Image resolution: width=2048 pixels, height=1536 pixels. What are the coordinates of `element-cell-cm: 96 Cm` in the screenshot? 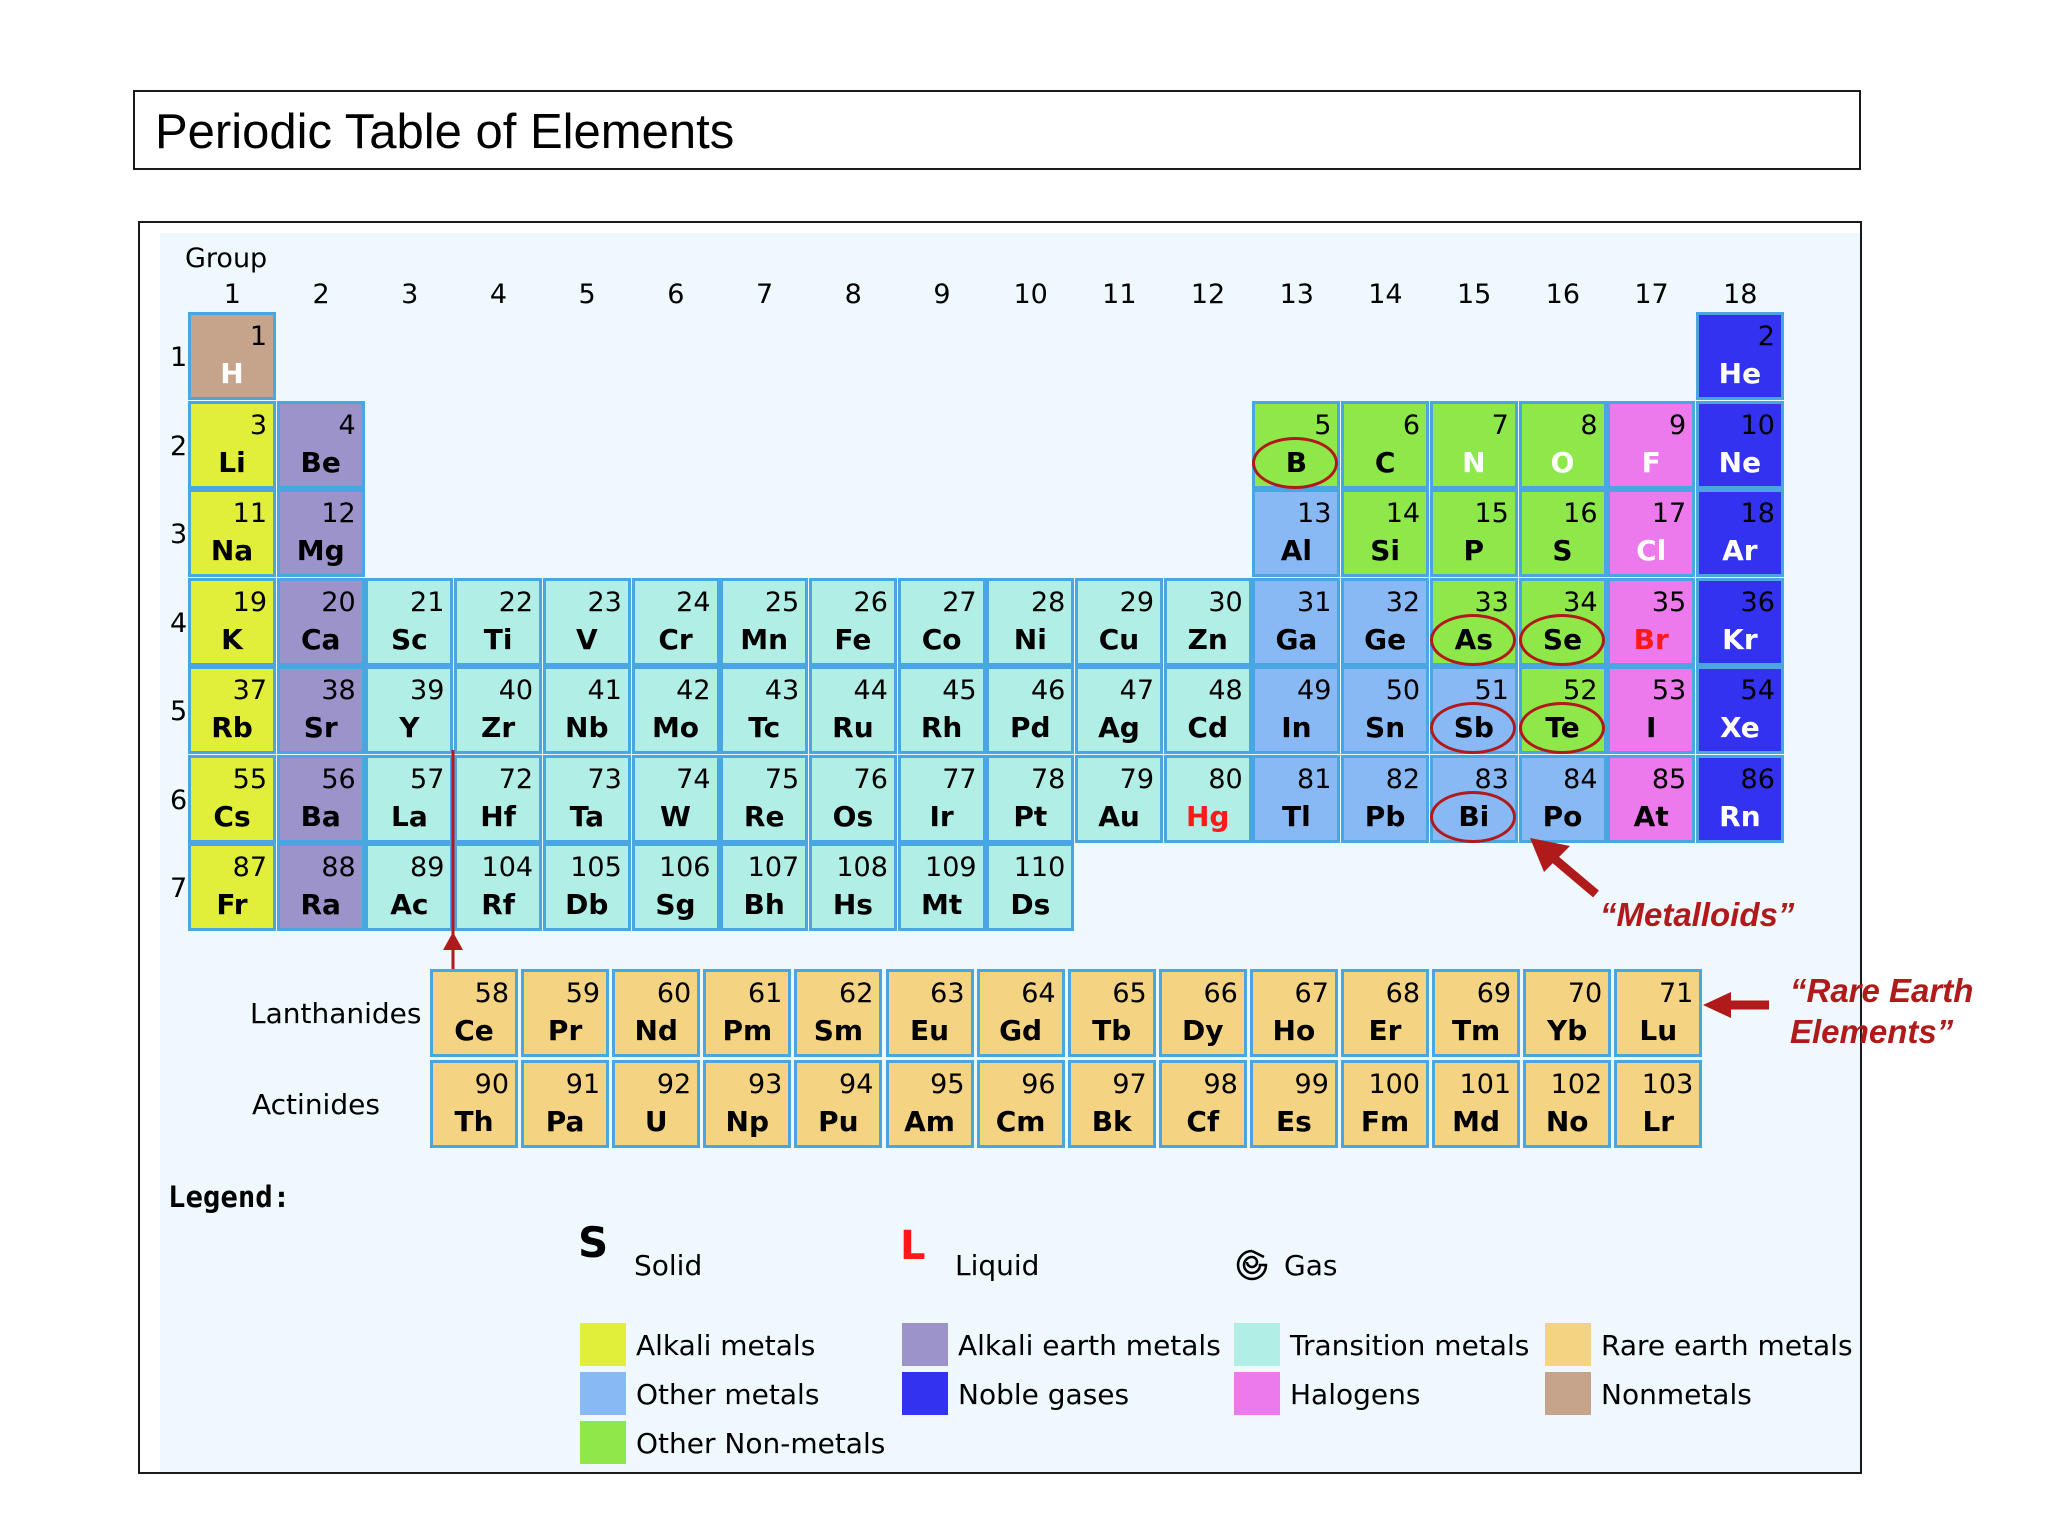 It's located at (1020, 1104).